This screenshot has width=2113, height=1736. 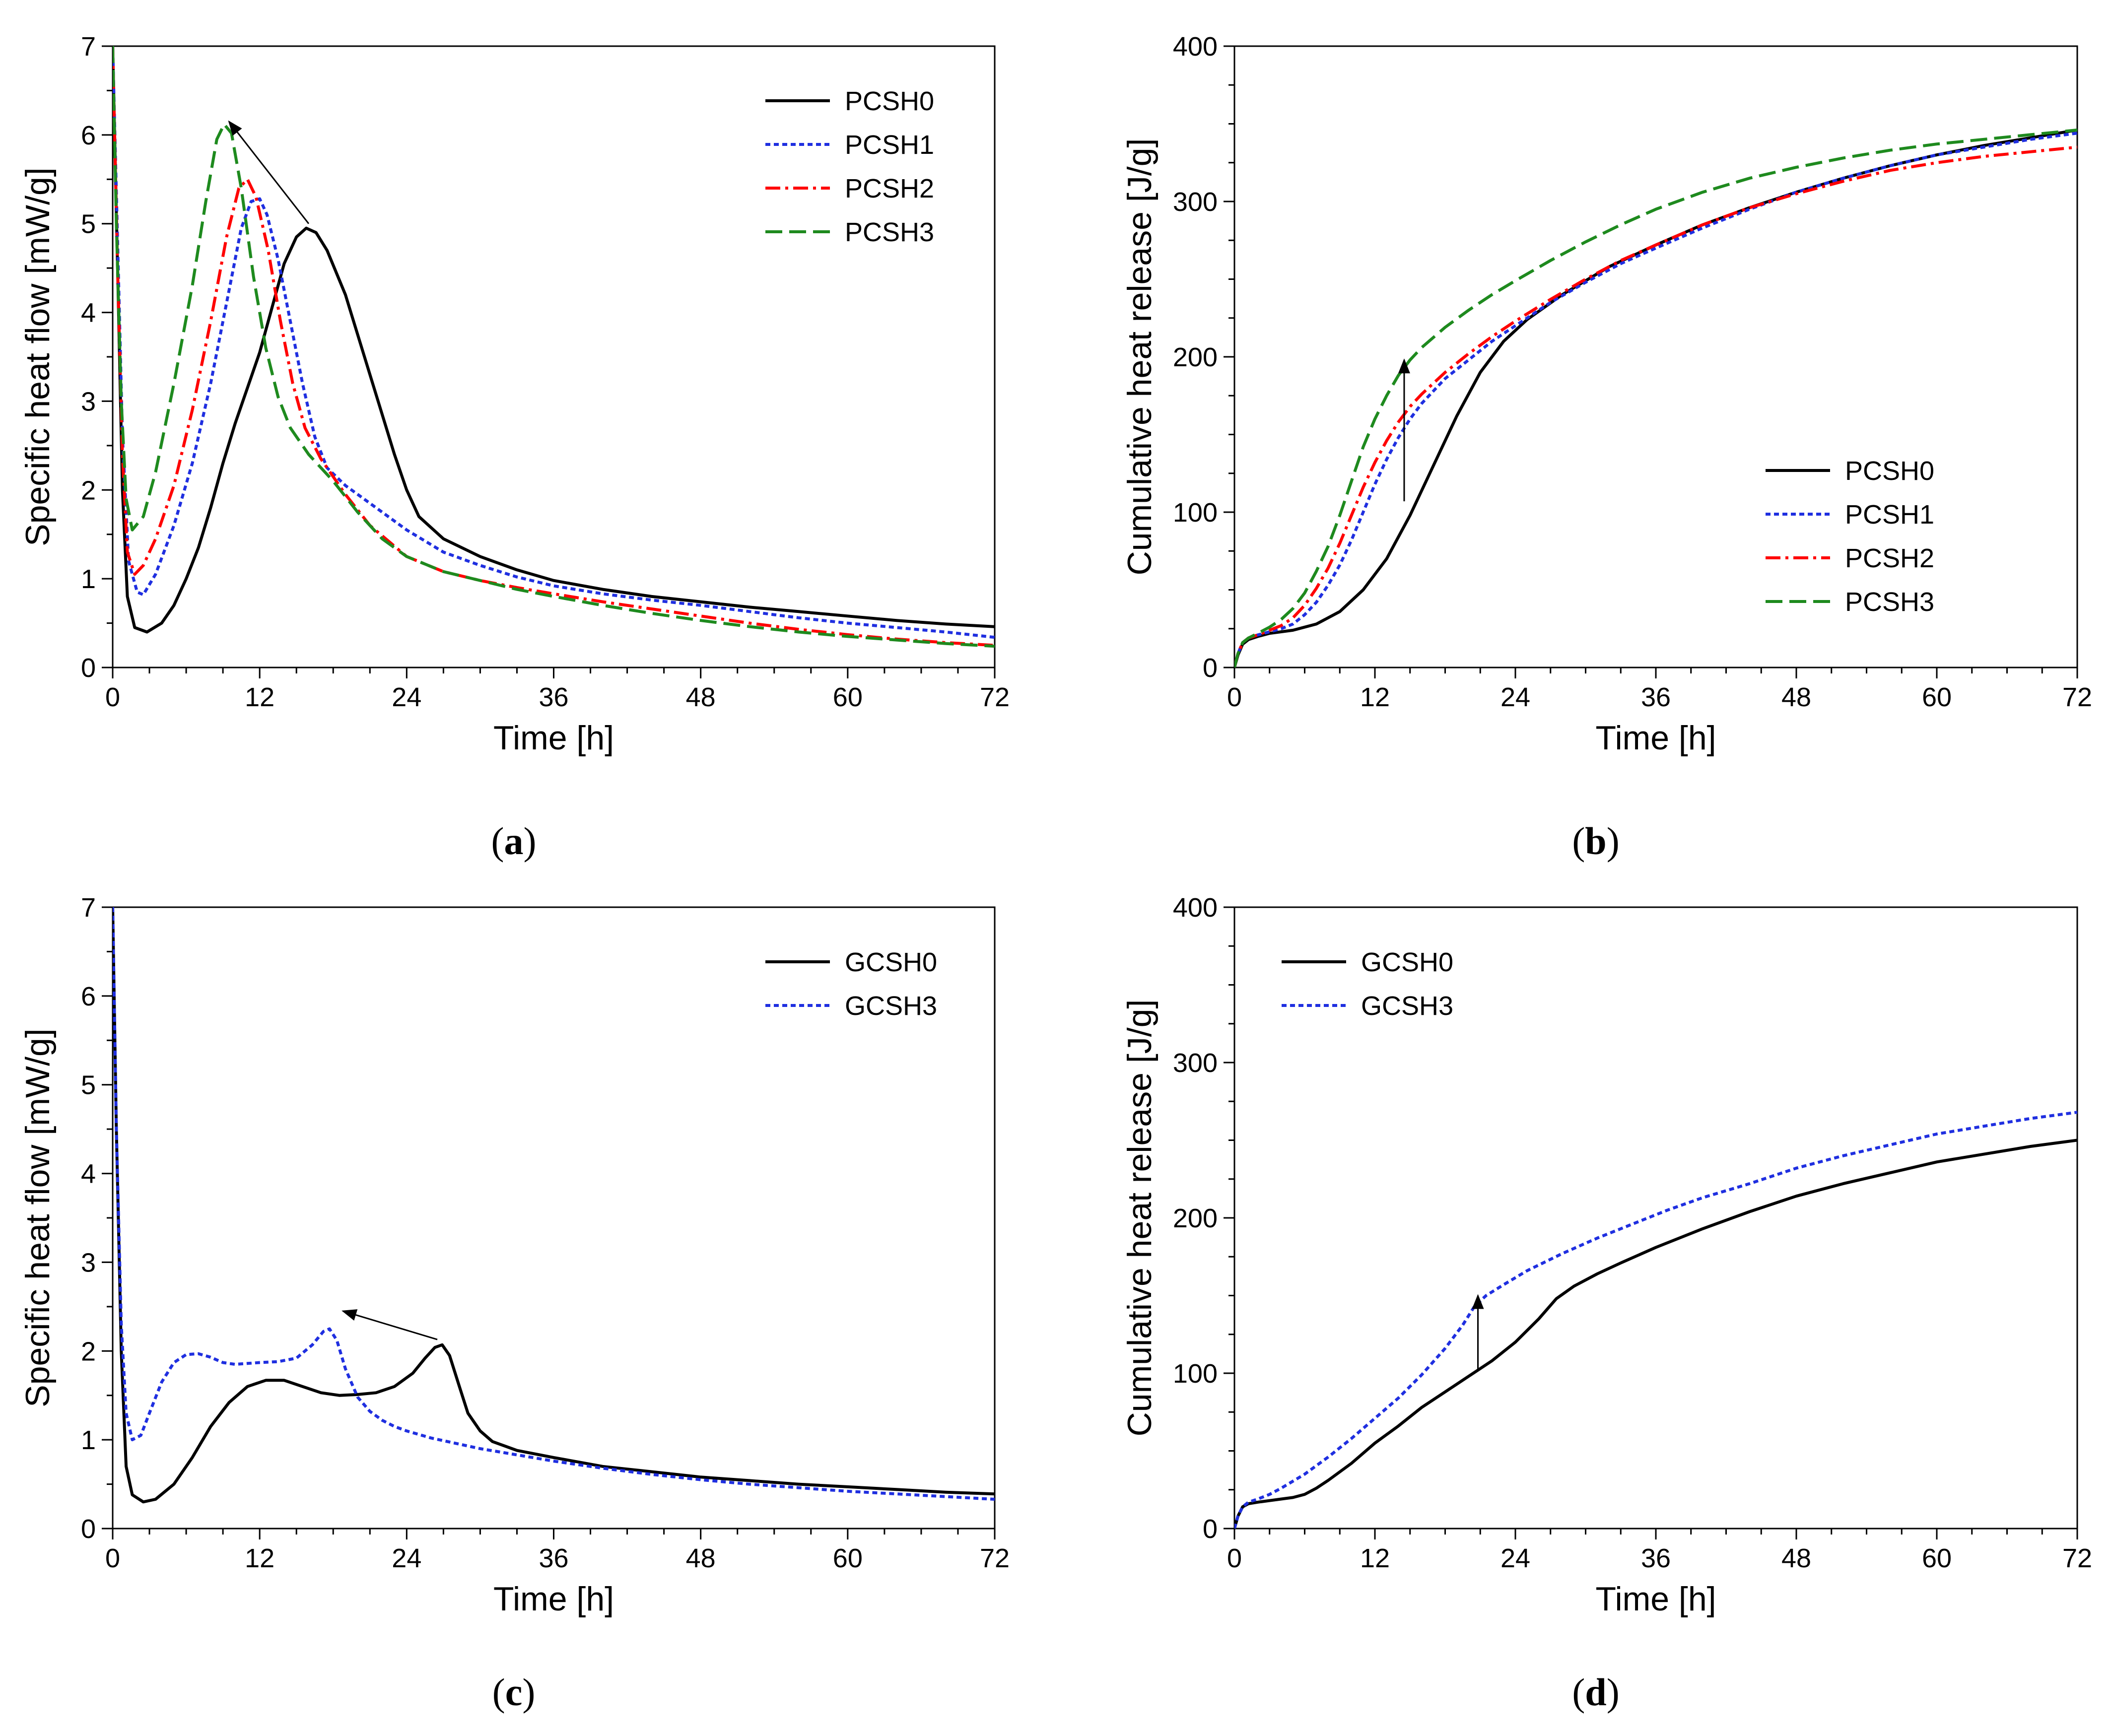 I want to click on panel-caption: (a), so click(x=514, y=841).